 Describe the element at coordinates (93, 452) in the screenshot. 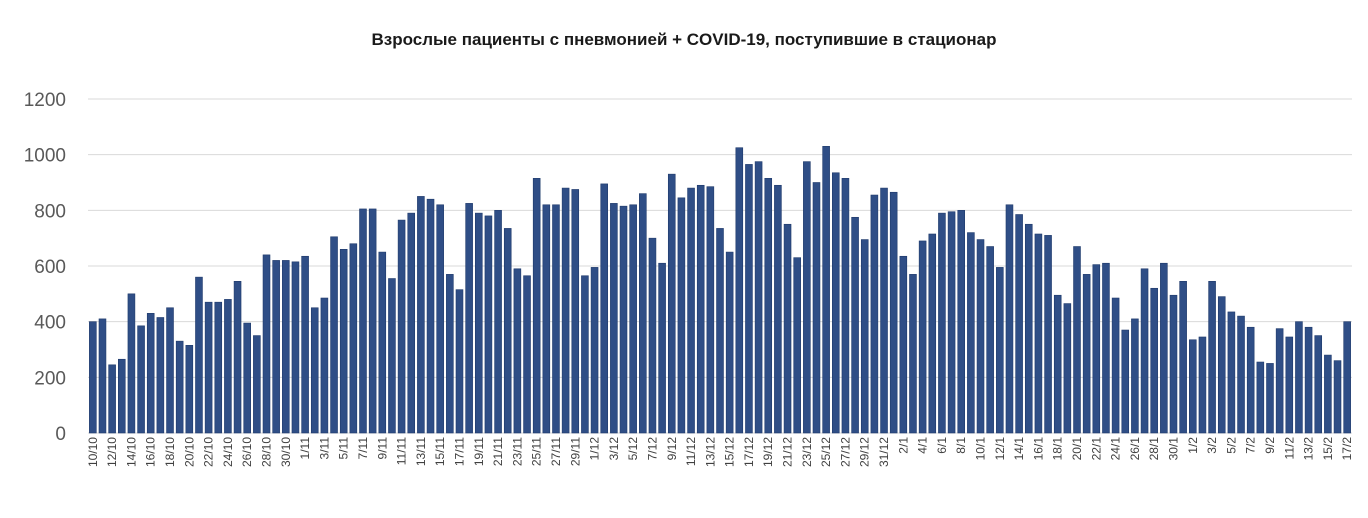

I see `x-tick-label: 10/10` at that location.